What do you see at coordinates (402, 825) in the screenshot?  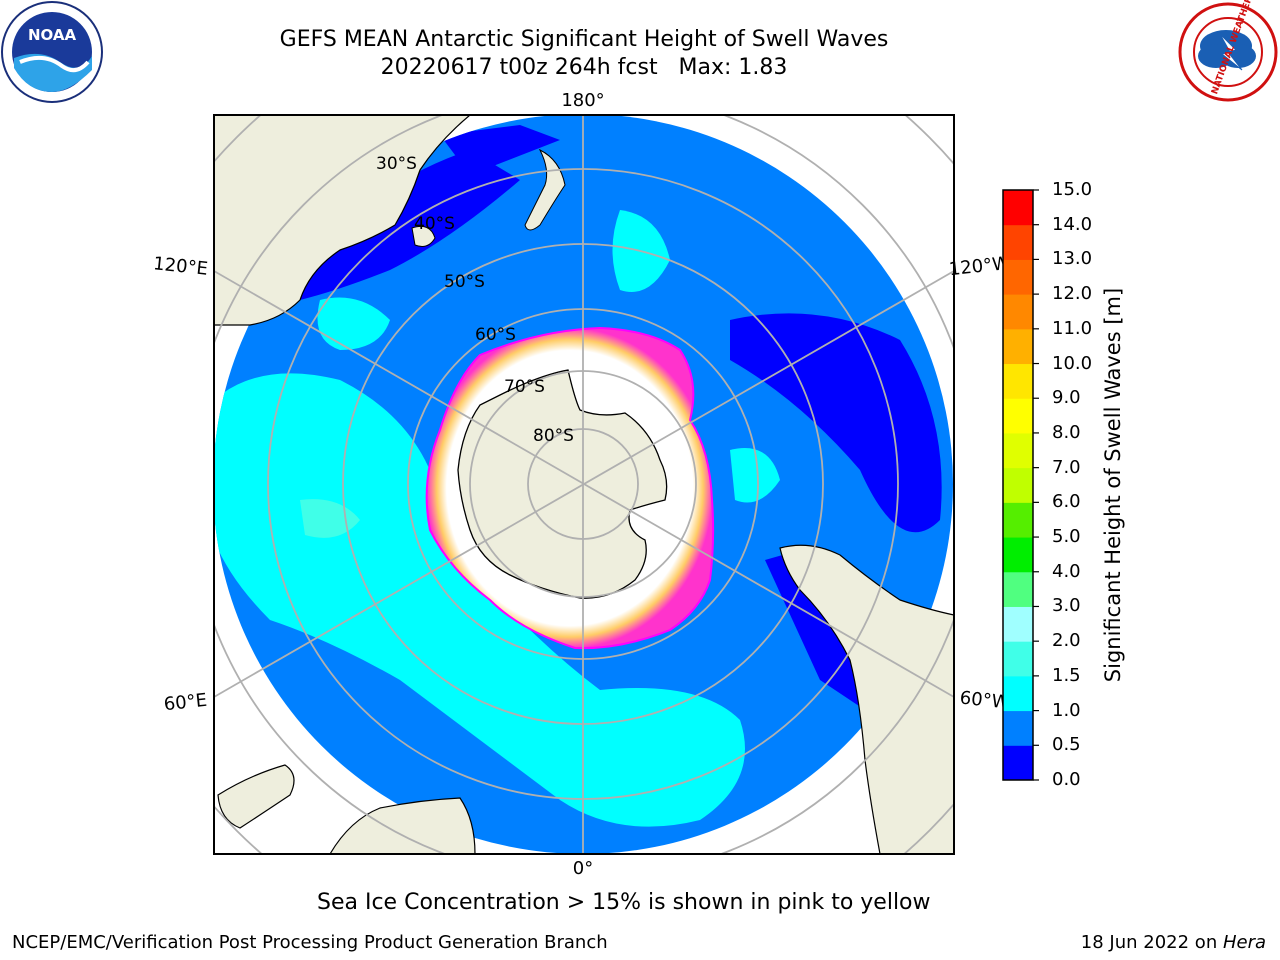 I see `africa-landmass` at bounding box center [402, 825].